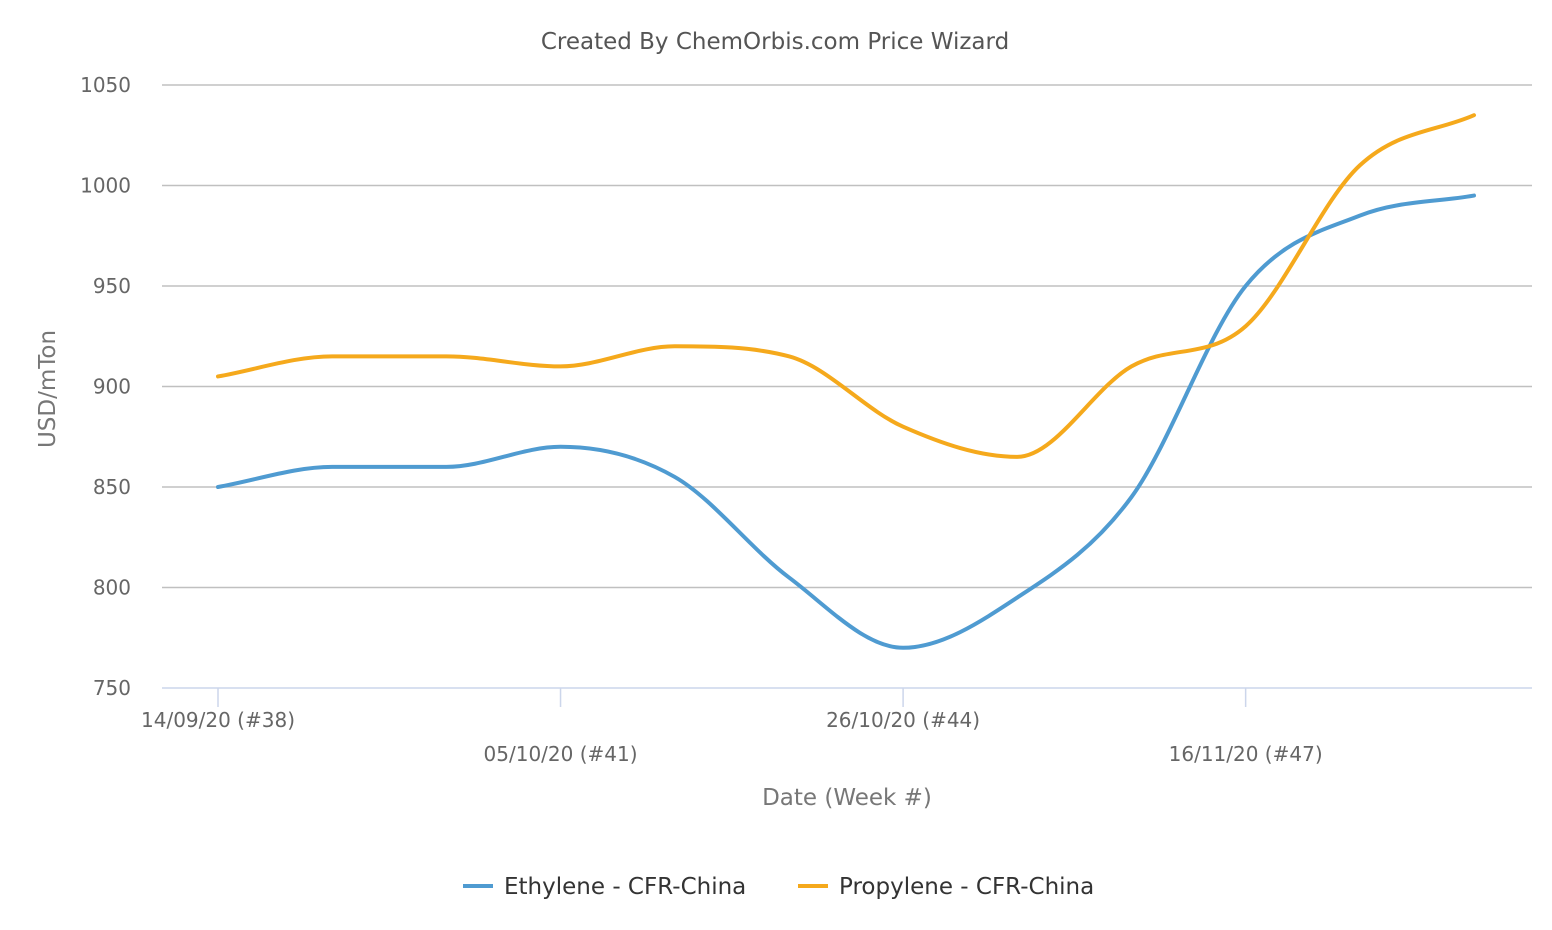 This screenshot has height=930, width=1552. Describe the element at coordinates (966, 887) in the screenshot. I see `legend-label-propylene: Propylene - CFR-China` at that location.